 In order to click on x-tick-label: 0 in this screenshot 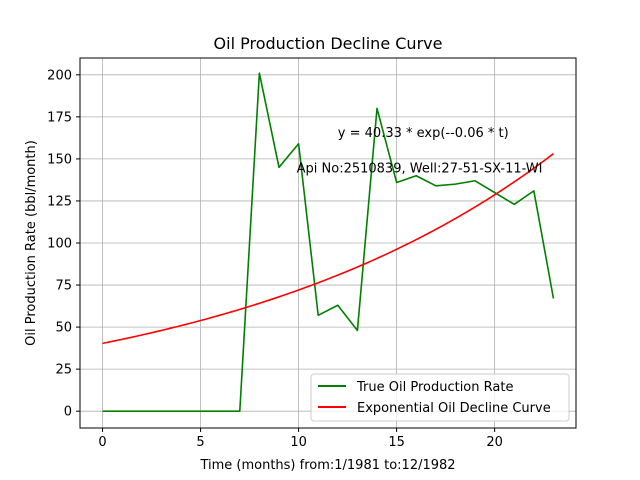, I will do `click(102, 442)`.